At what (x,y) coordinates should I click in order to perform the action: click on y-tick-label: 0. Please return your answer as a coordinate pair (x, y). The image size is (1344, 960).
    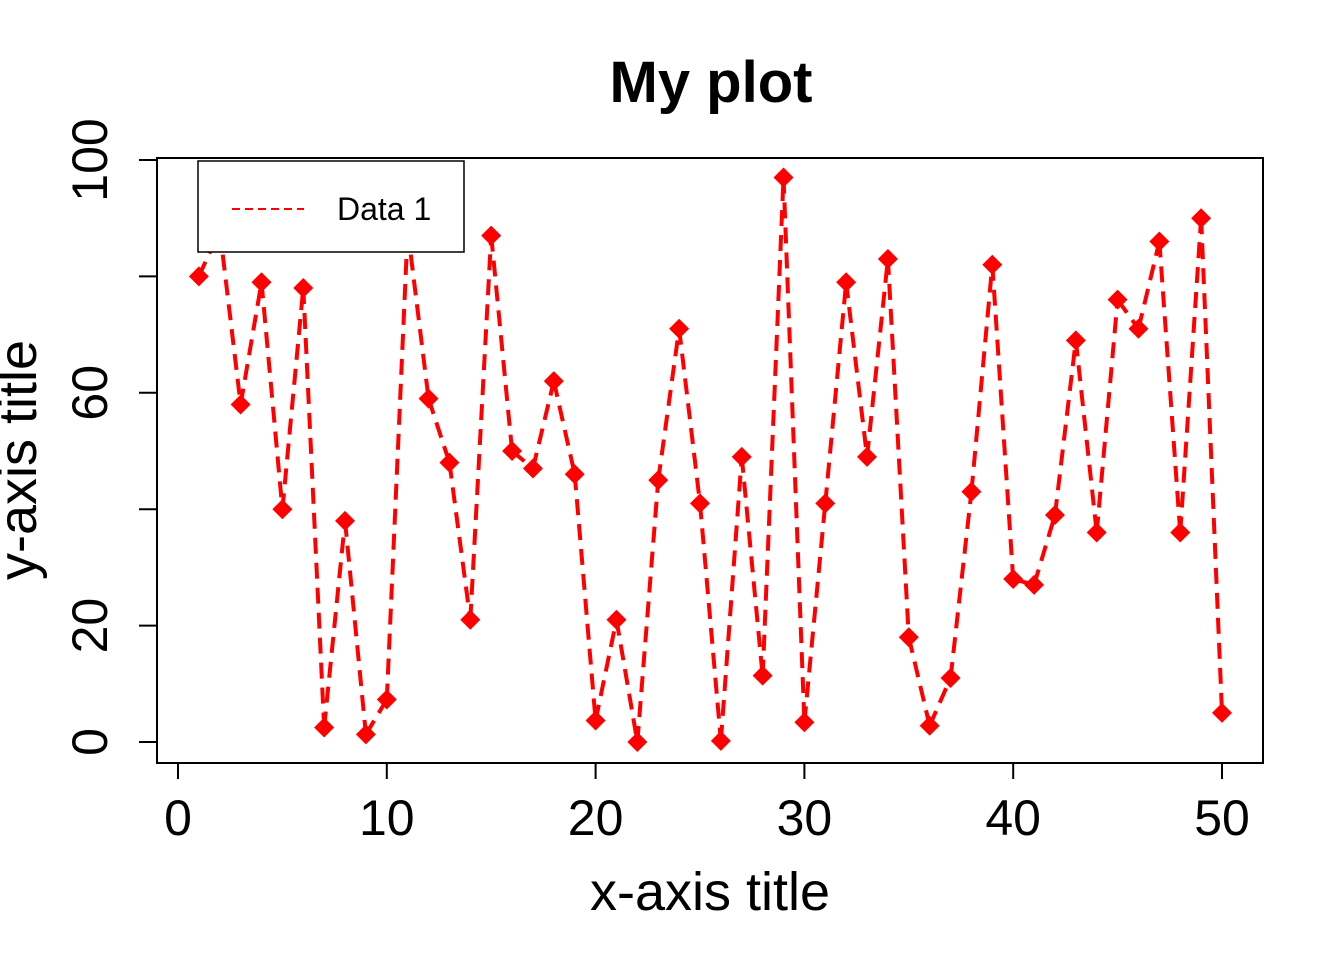
    Looking at the image, I should click on (90, 742).